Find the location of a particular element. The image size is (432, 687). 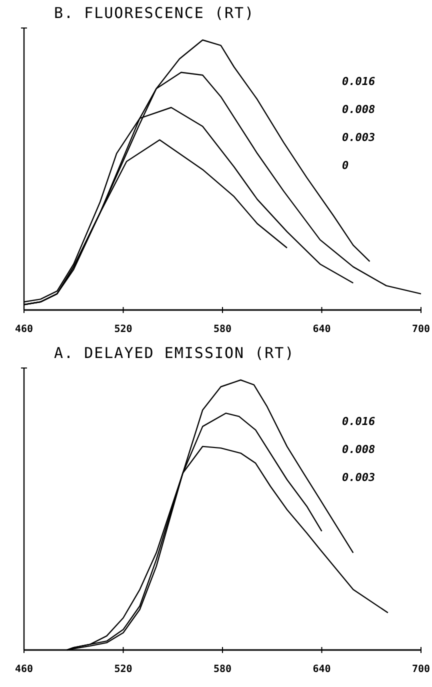

chart-title: B. FLUORESCENCE (RT) is located at coordinates (154, 13).